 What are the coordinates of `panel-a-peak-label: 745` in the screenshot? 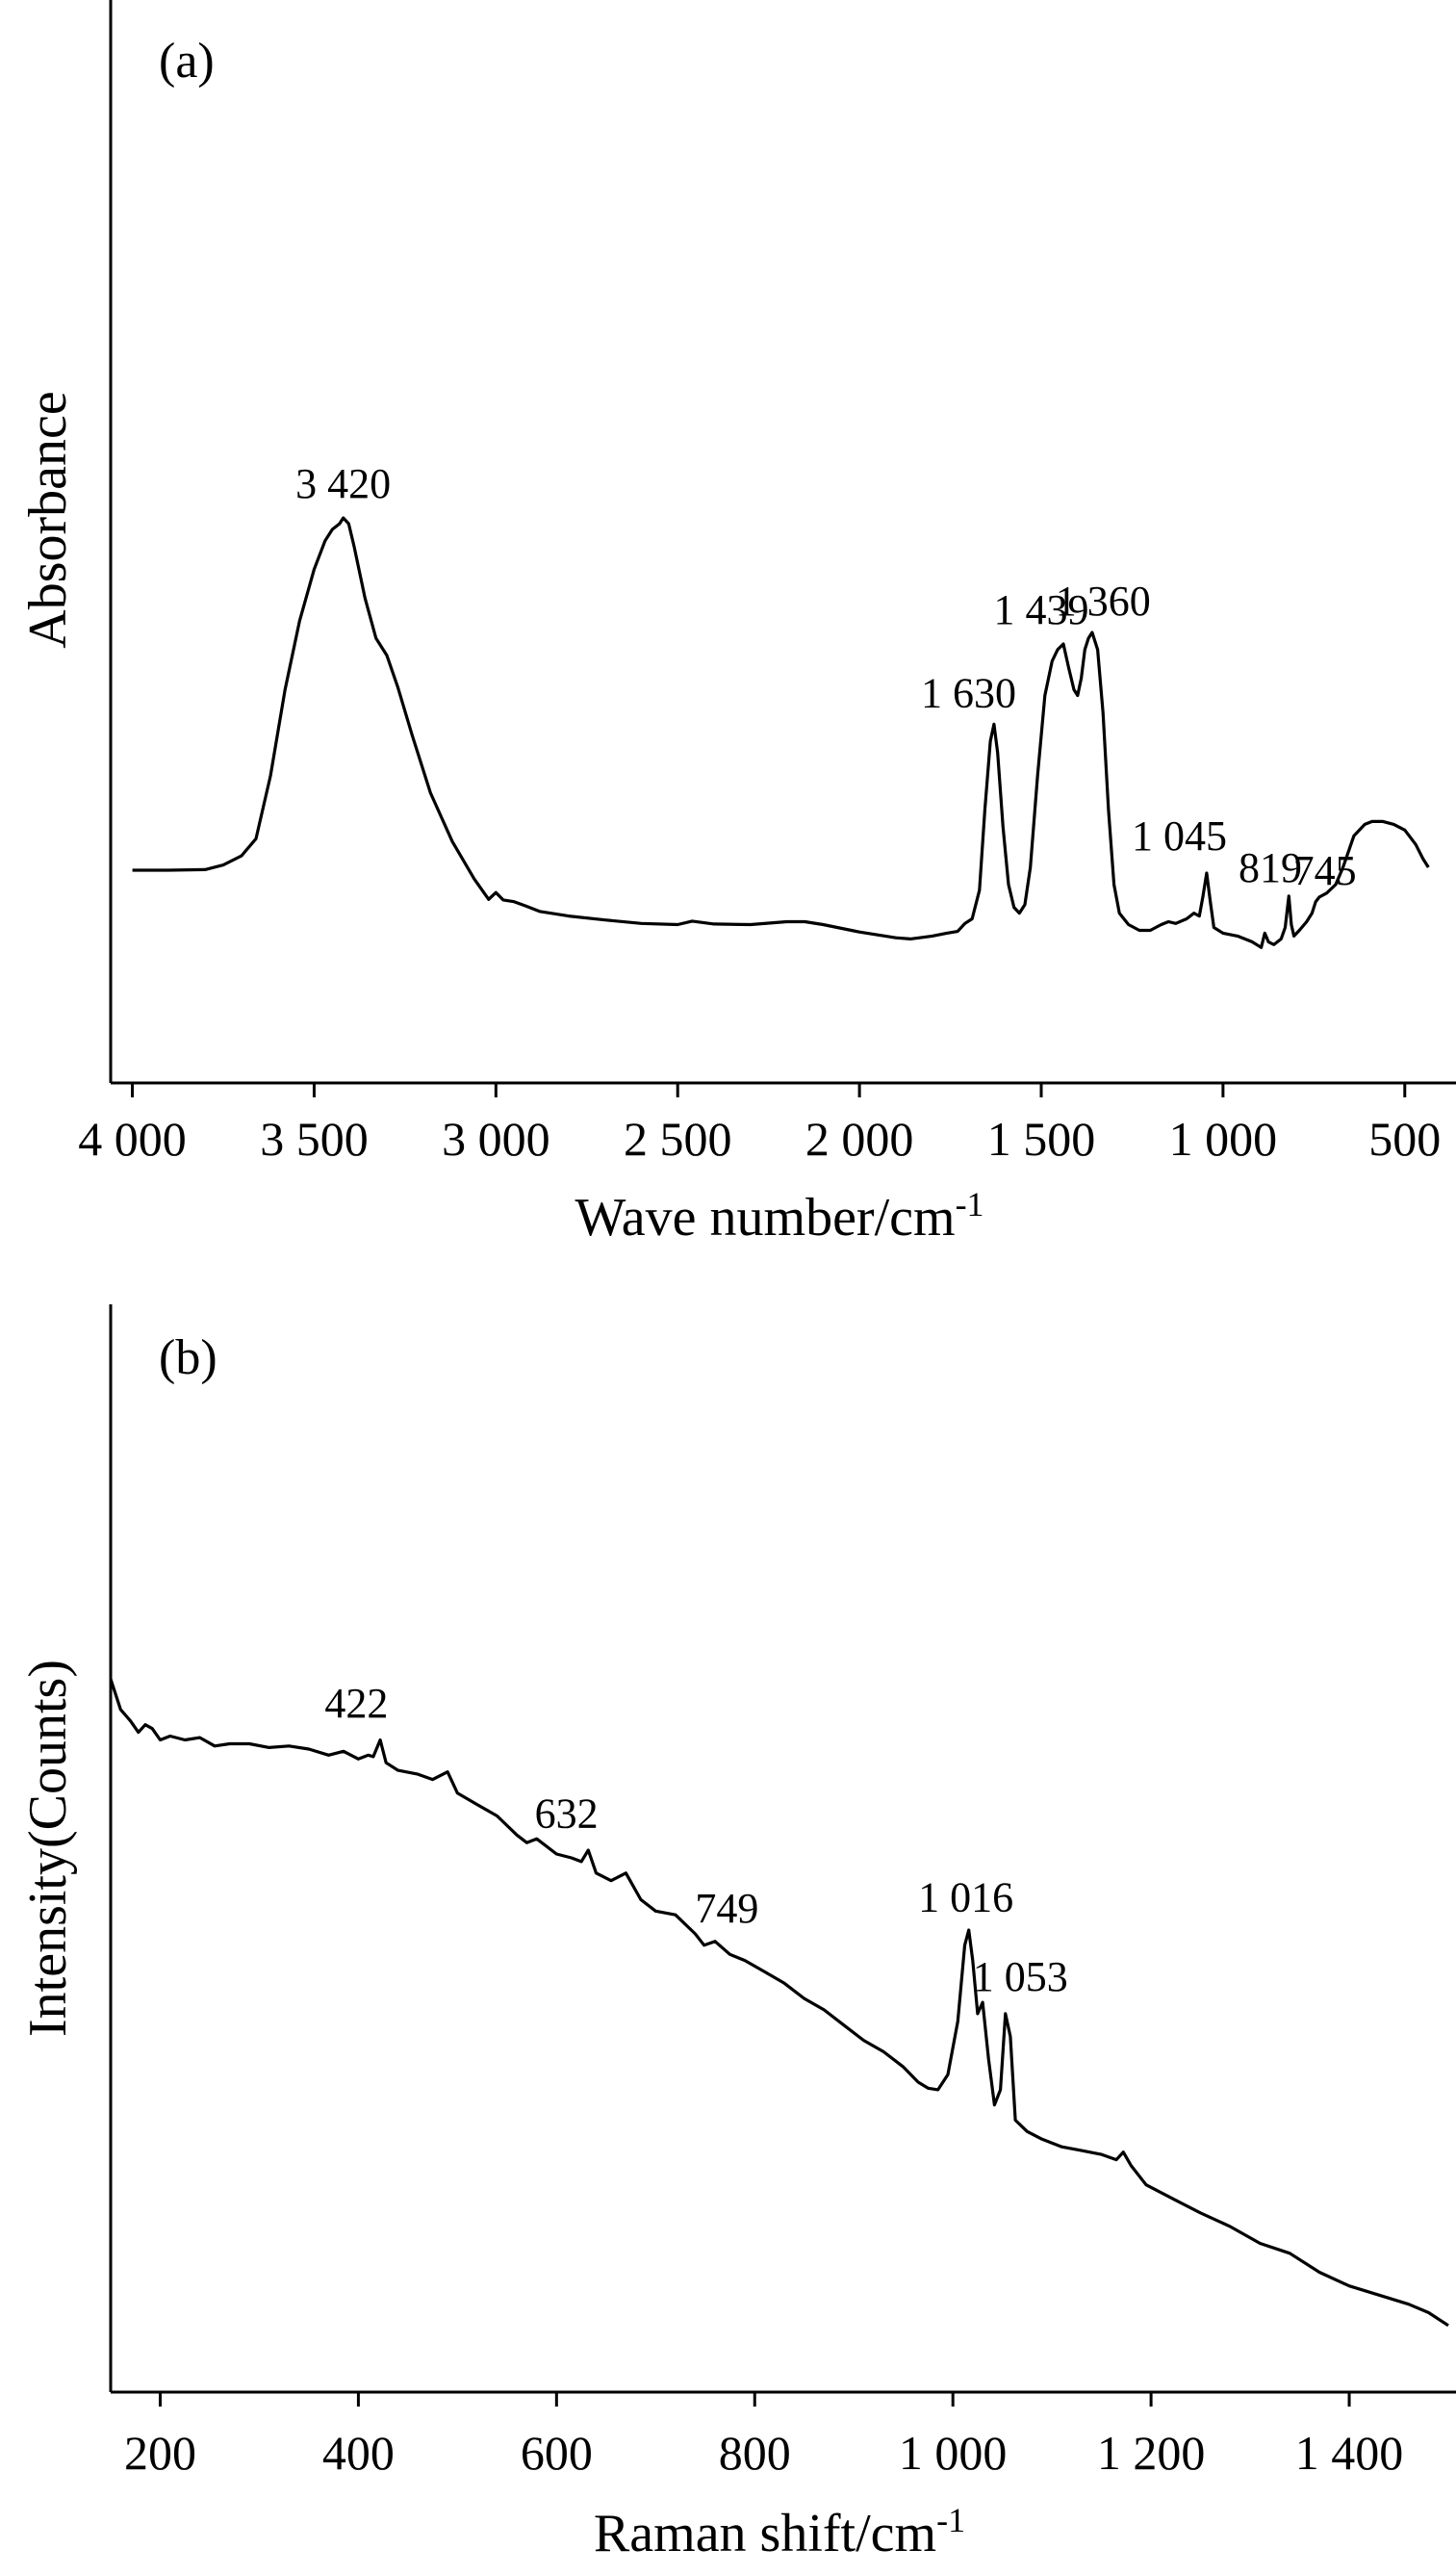 It's located at (1325, 870).